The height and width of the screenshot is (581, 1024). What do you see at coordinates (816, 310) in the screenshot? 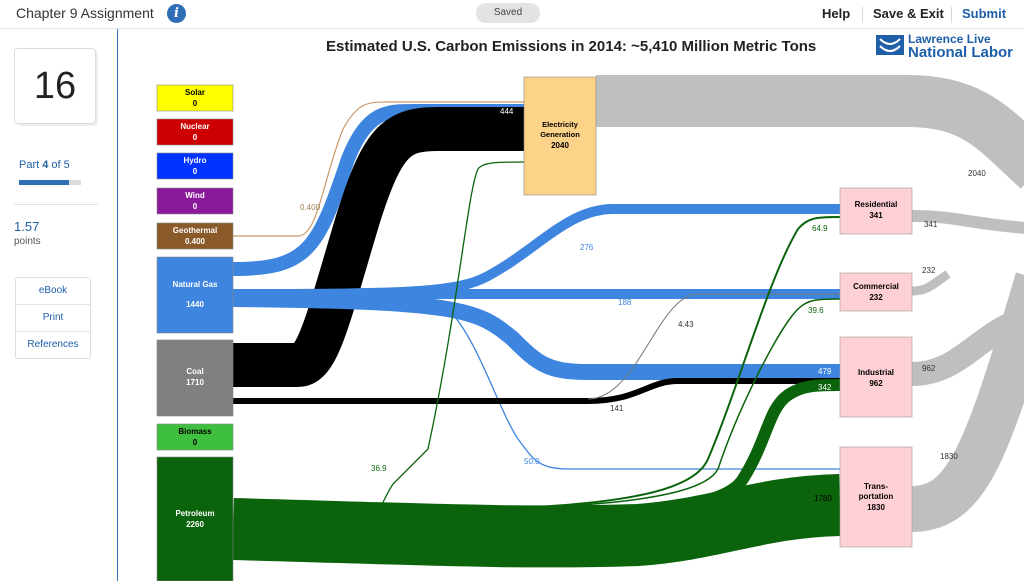
I see `label-pet-to-com: 39.6` at bounding box center [816, 310].